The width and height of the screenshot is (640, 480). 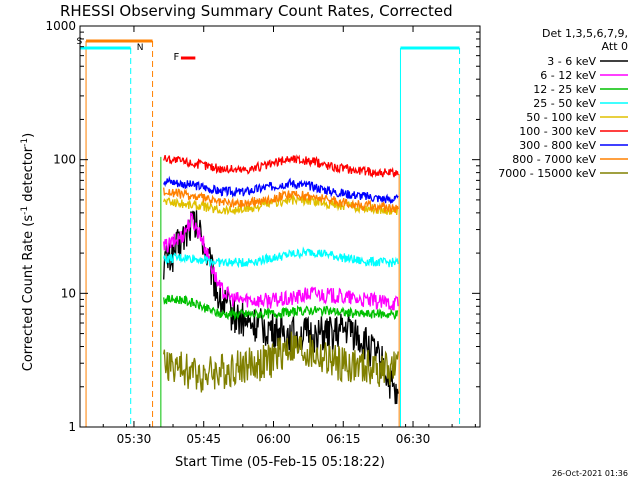 I want to click on timestamp: 26-Oct-2021 01:36, so click(x=590, y=473).